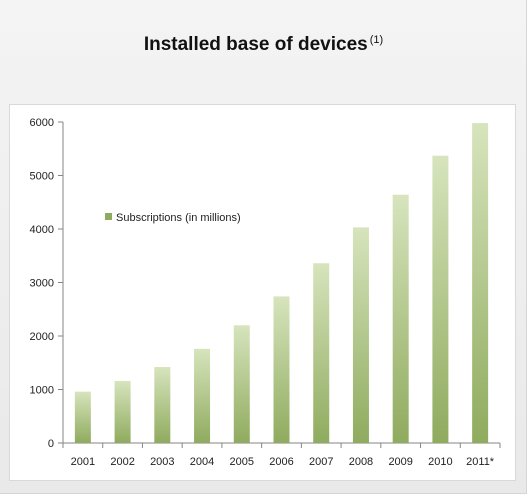  I want to click on y-tick-label: 5000, so click(42, 177).